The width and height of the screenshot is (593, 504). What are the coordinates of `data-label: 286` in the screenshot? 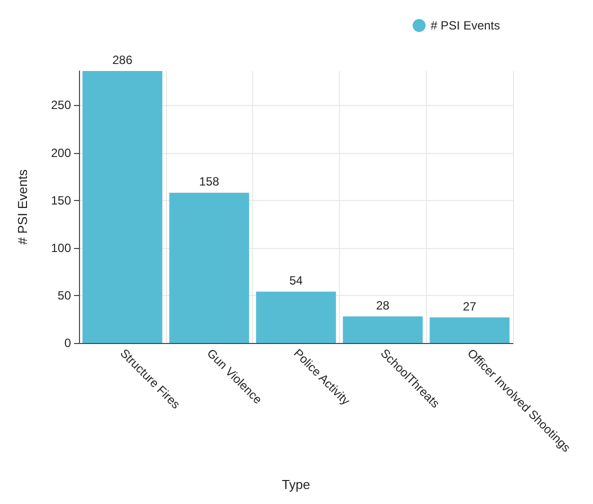 It's located at (122, 60).